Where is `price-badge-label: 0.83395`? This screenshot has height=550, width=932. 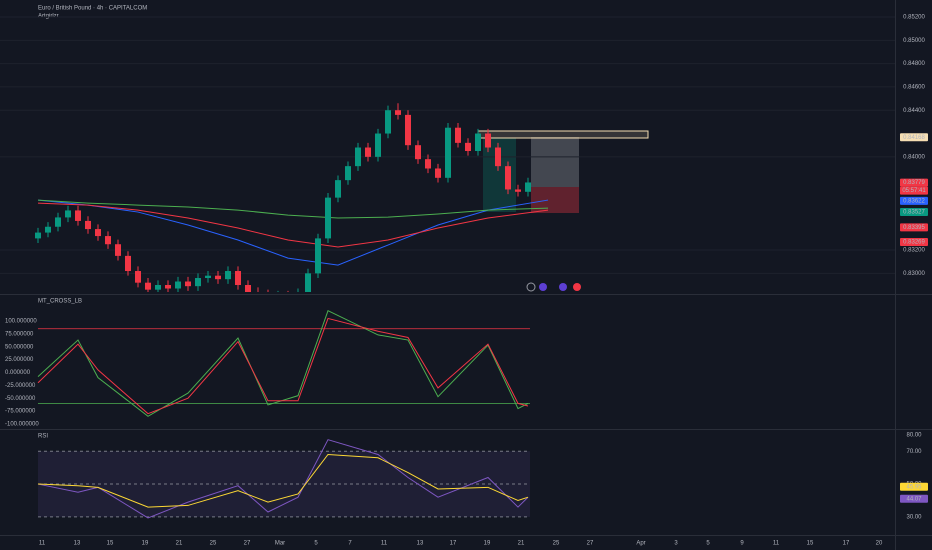
price-badge-label: 0.83395 is located at coordinates (914, 228).